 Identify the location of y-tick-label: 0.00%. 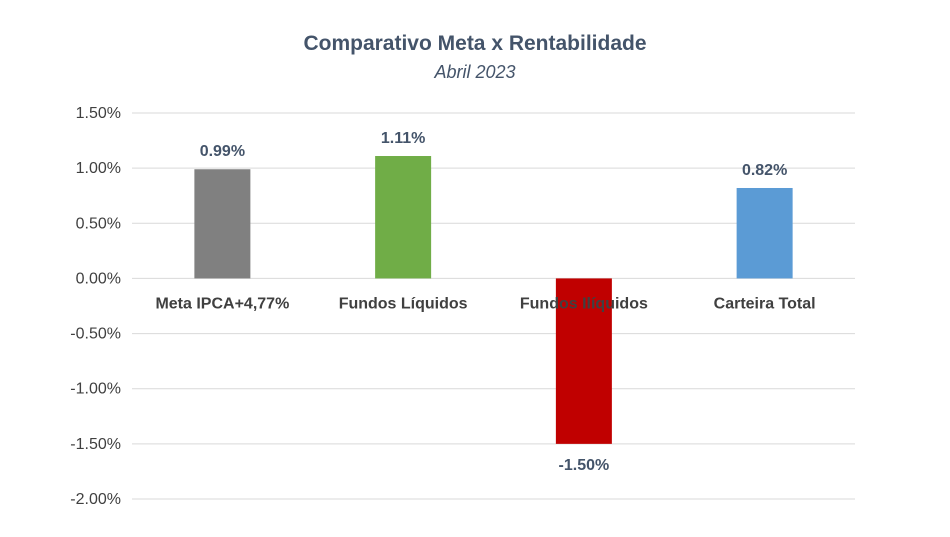
(98, 278).